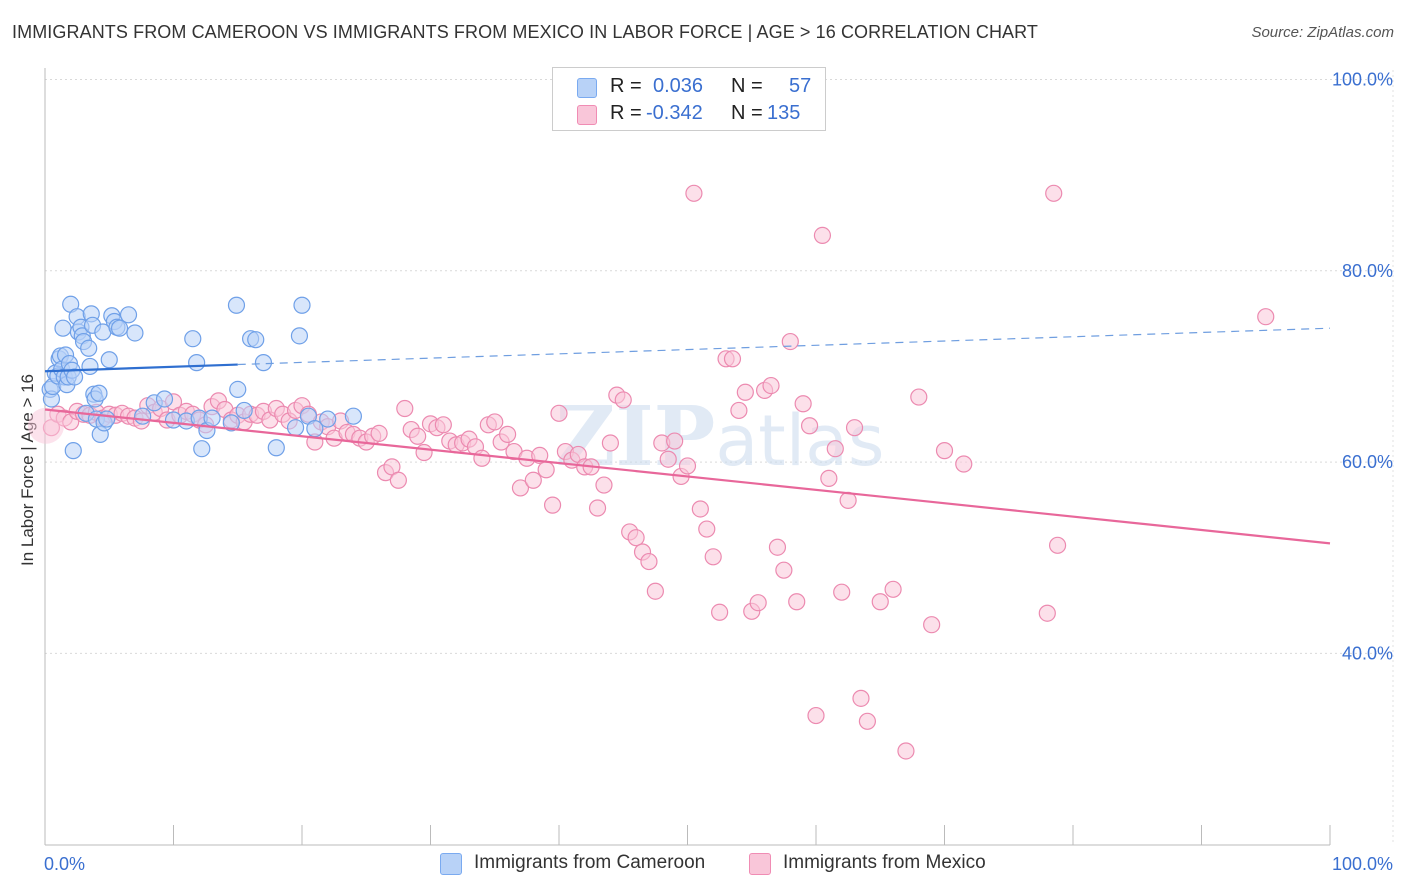 This screenshot has width=1406, height=892. I want to click on x-tick-label: 100.0%, so click(1362, 864).